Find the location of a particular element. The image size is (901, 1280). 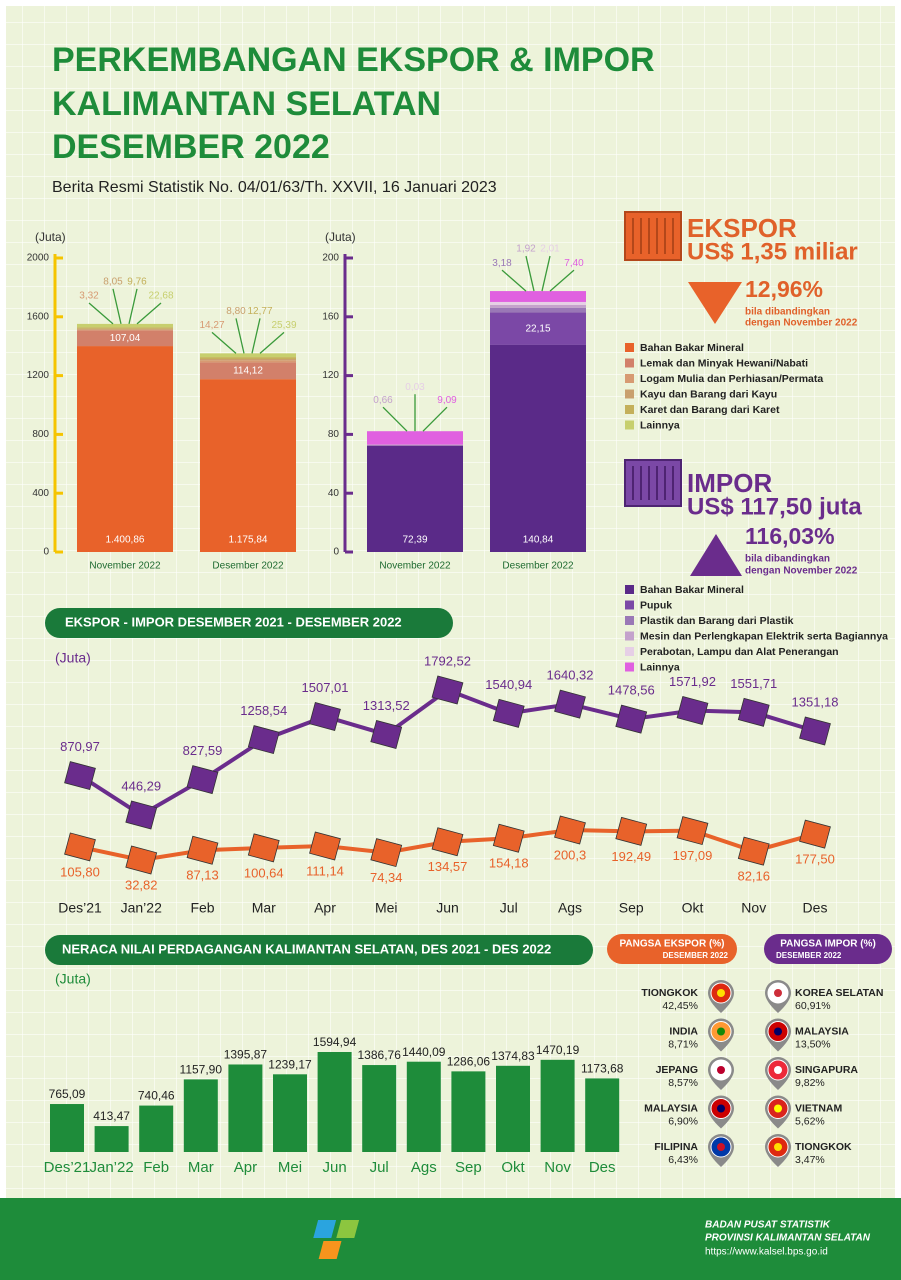

segment-label: 1.400,86 is located at coordinates (125, 540).